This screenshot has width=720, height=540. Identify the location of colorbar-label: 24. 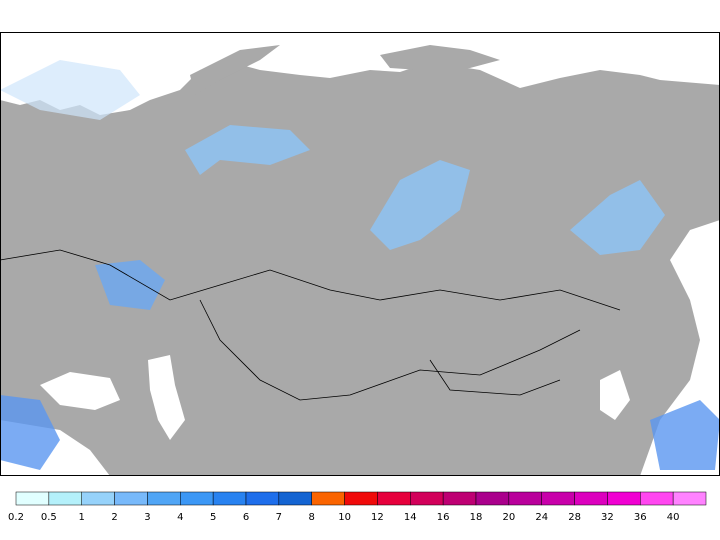
(541, 517).